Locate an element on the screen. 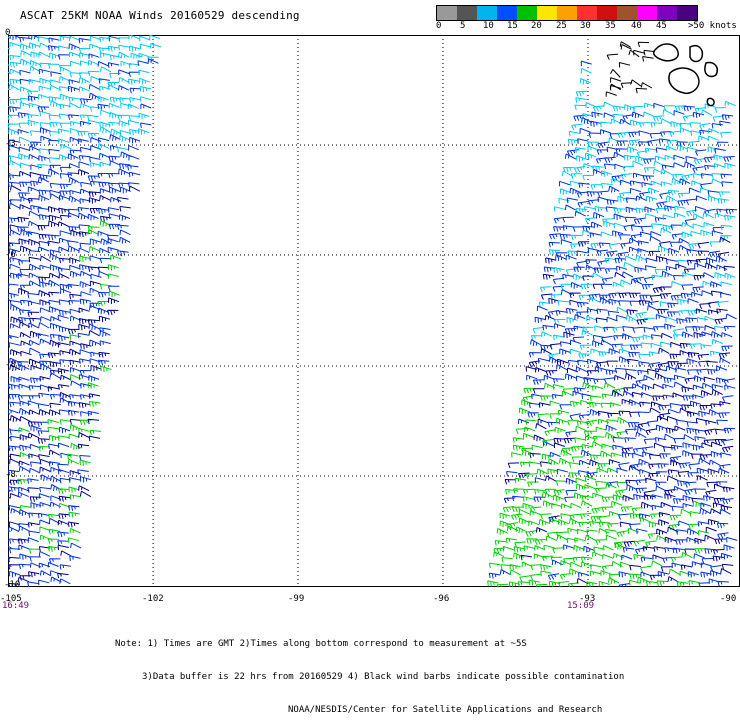 This screenshot has width=740, height=727. scale-label-10: 10 is located at coordinates (488, 26).